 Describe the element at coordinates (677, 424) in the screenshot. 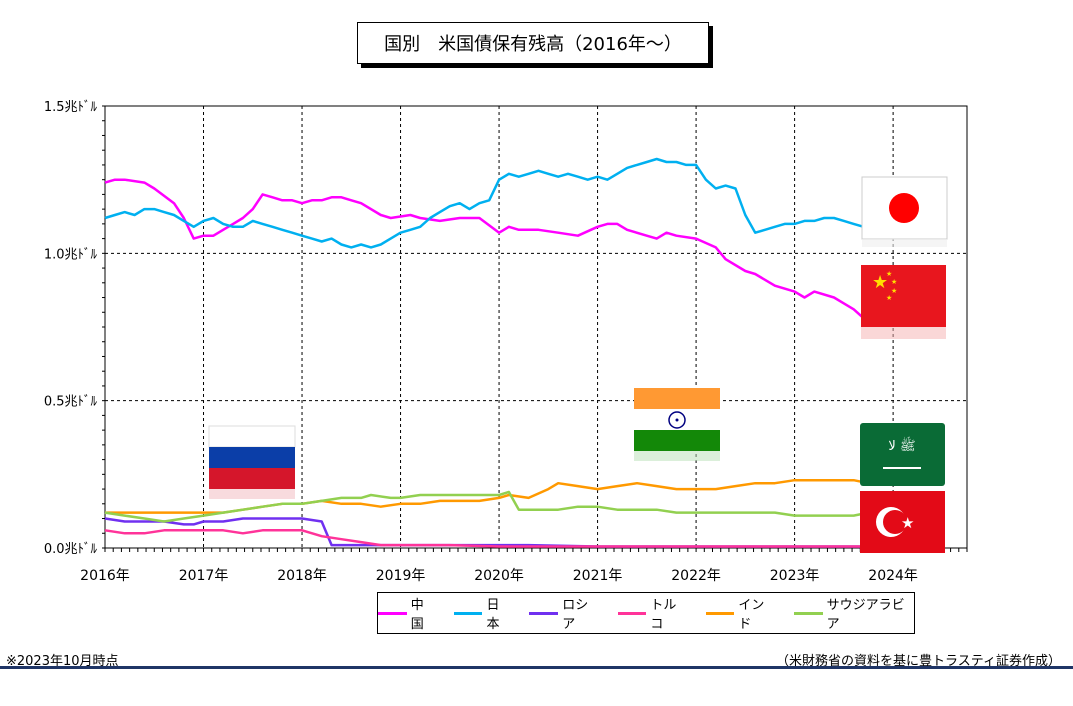

I see `india-flag-icon` at that location.